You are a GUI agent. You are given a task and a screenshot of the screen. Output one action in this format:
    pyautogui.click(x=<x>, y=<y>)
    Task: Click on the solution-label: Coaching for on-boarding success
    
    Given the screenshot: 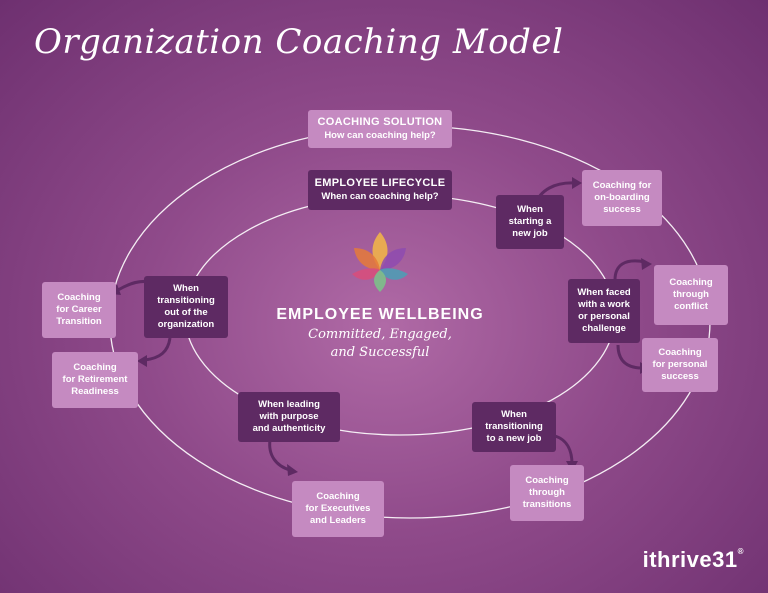 What is the action you would take?
    pyautogui.click(x=622, y=197)
    